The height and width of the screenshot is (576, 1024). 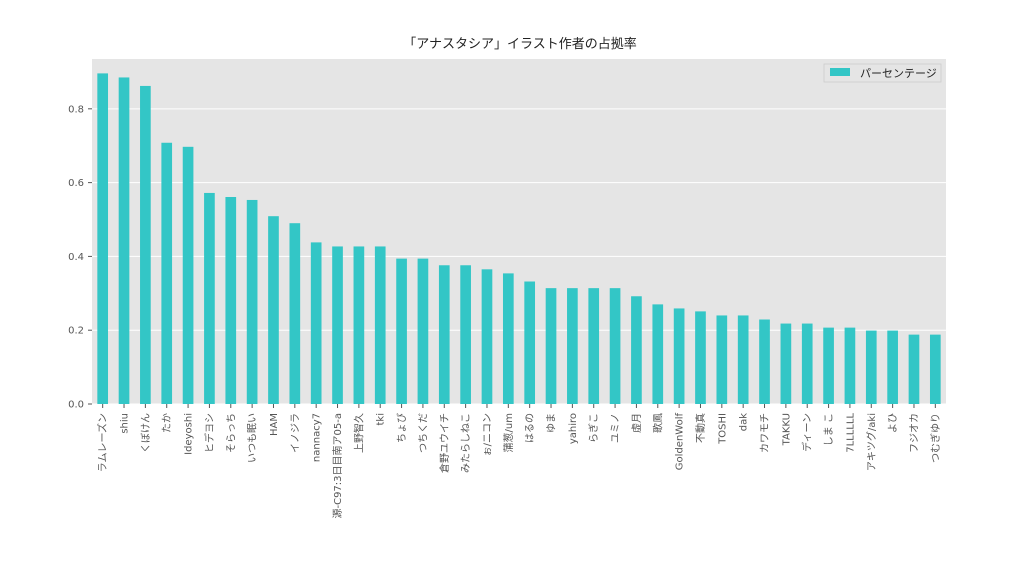 I want to click on y-tick-label: 0.2, so click(x=76, y=331).